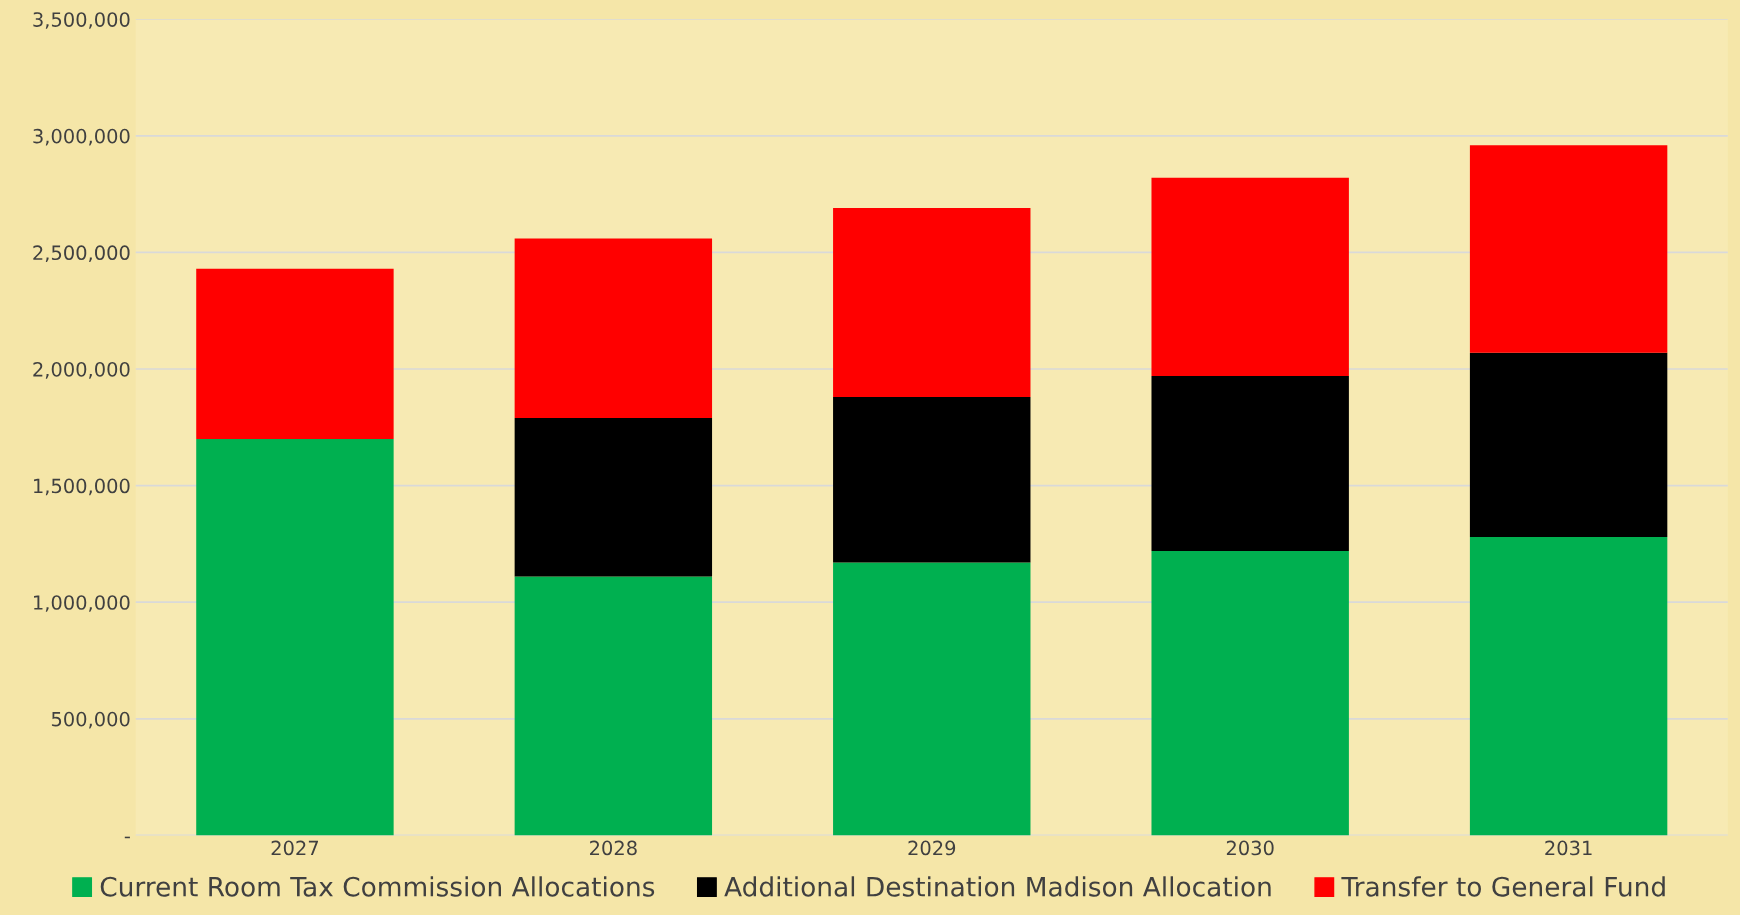 The width and height of the screenshot is (1740, 915). Describe the element at coordinates (81, 137) in the screenshot. I see `y-tick-label: 3,000,000` at that location.